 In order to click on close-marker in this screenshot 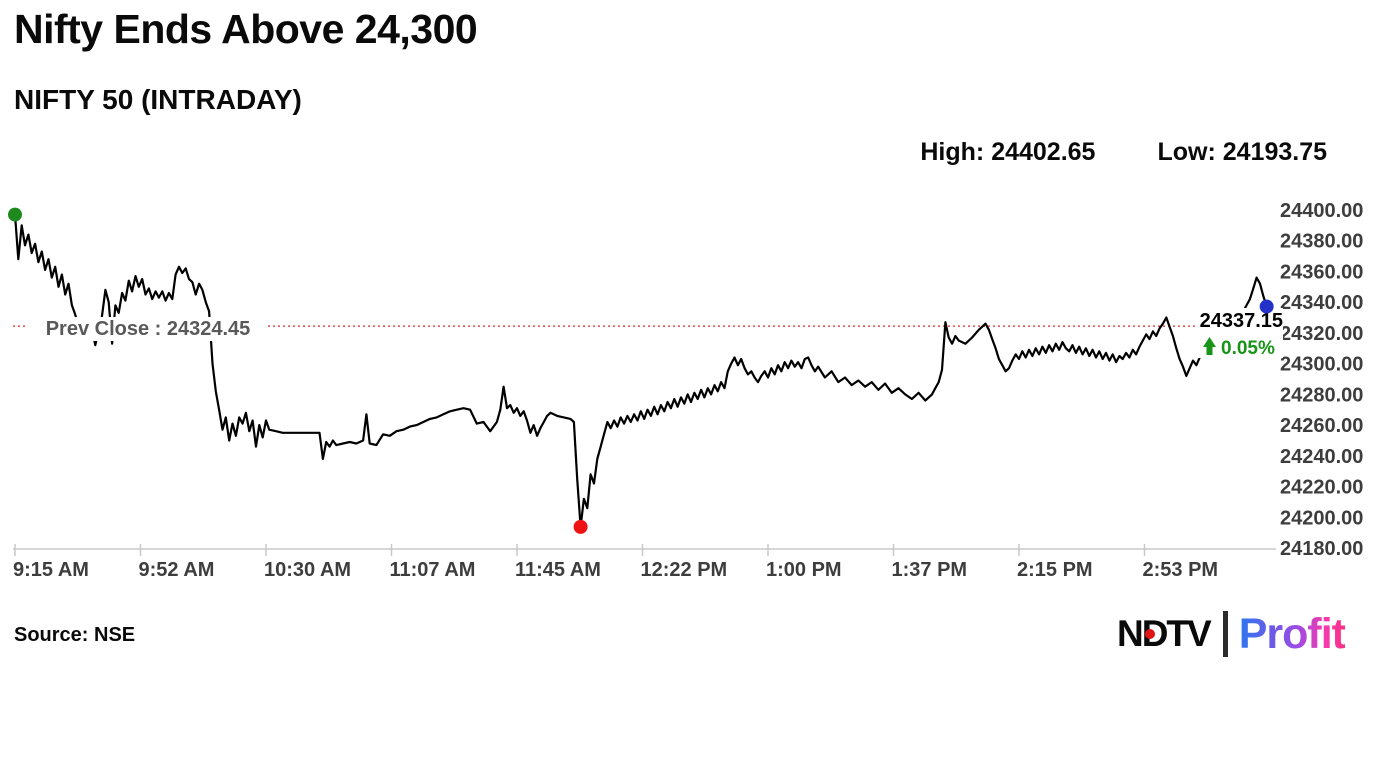, I will do `click(1266, 306)`.